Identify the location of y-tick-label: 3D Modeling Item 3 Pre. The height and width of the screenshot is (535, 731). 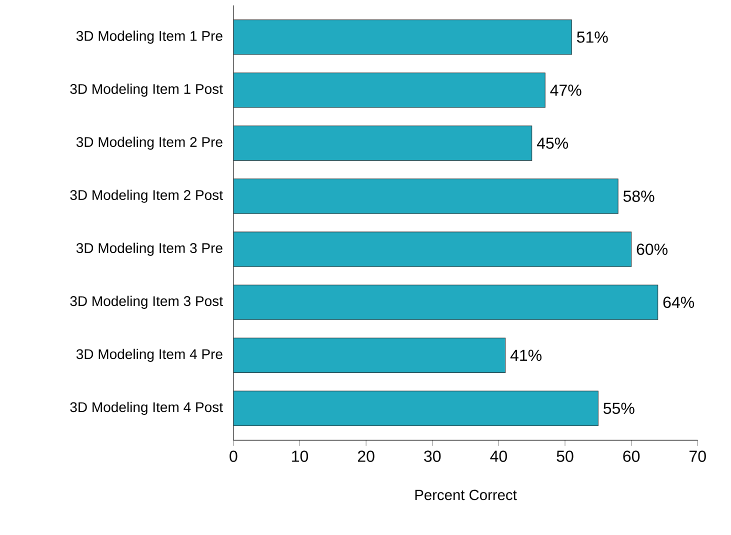
(149, 249).